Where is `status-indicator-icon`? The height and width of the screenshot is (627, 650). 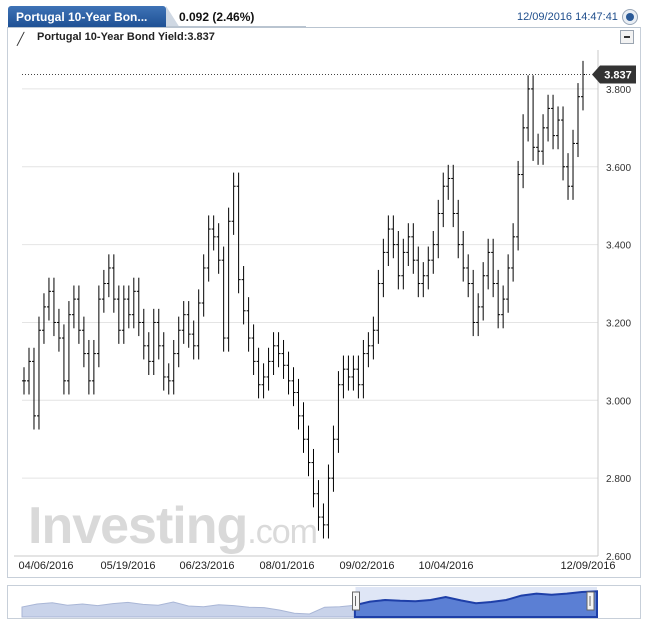
status-indicator-icon is located at coordinates (630, 17).